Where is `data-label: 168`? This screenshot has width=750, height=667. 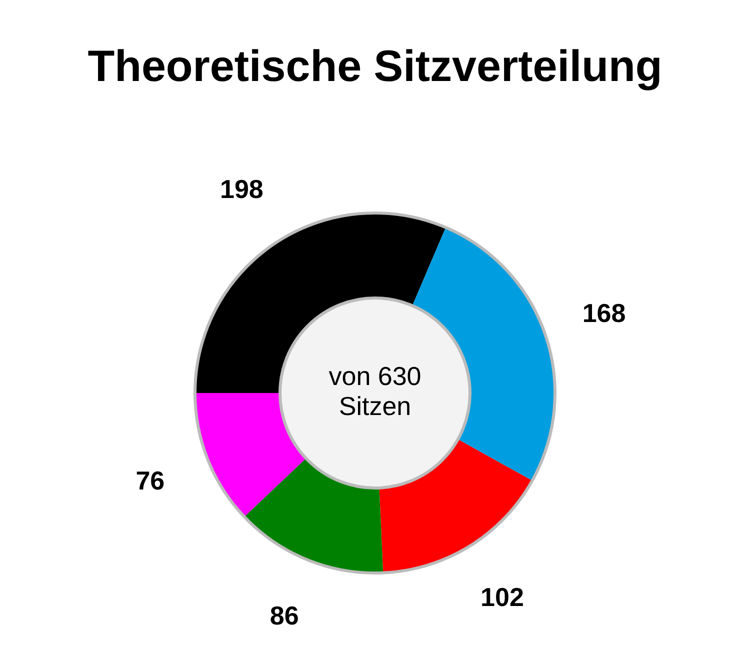
data-label: 168 is located at coordinates (604, 313).